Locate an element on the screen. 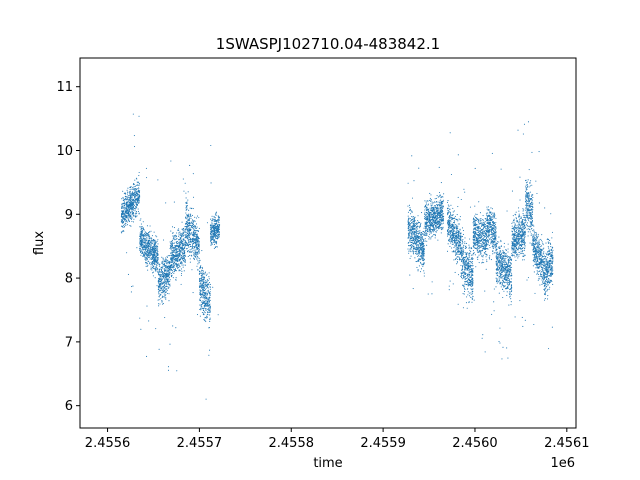 The width and height of the screenshot is (640, 480). chart-title: 1SWASPJ102710.04-483842.1 is located at coordinates (328, 44).